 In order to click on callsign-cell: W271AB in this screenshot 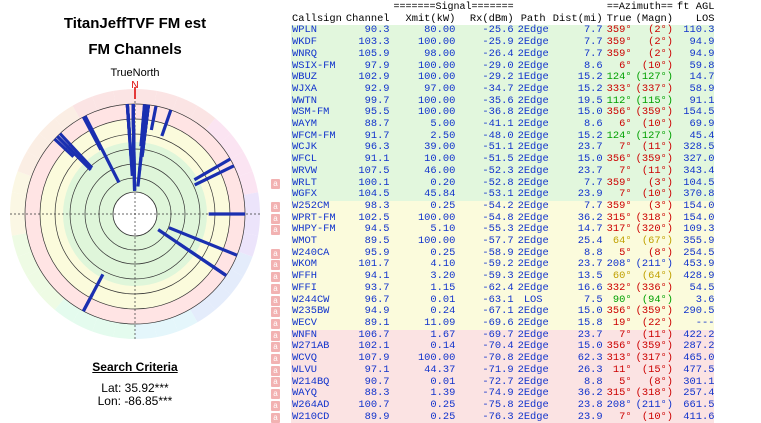, I will do `click(316, 347)`.